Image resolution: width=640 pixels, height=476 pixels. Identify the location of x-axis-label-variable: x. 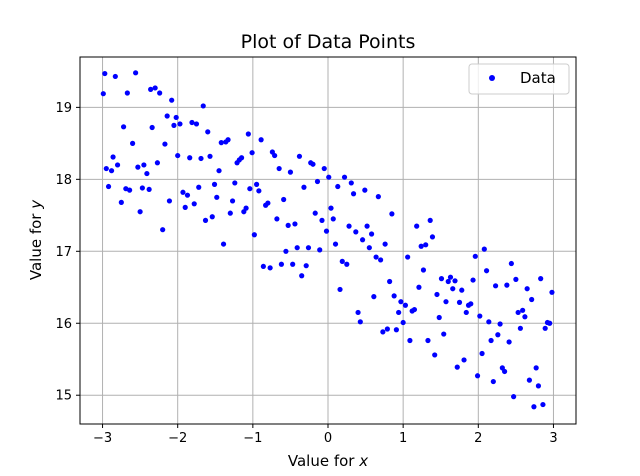
(363, 461).